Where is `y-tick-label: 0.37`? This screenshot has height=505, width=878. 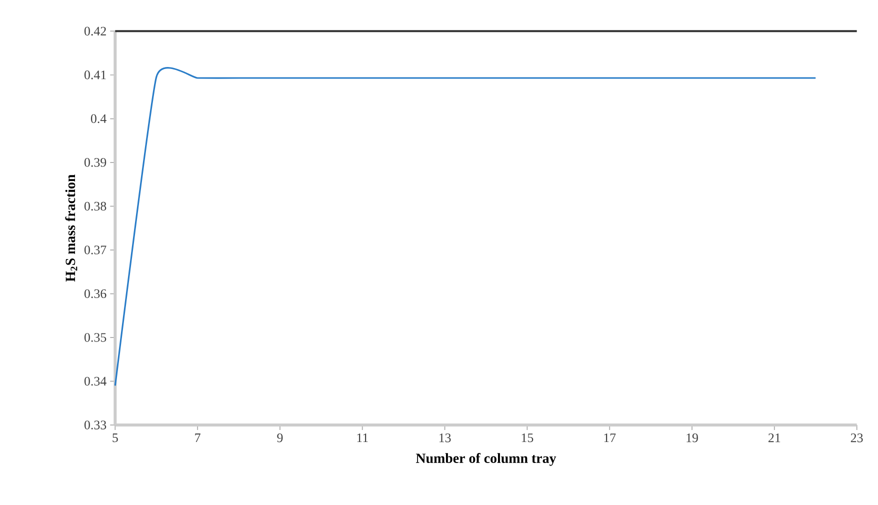
y-tick-label: 0.37 is located at coordinates (95, 249).